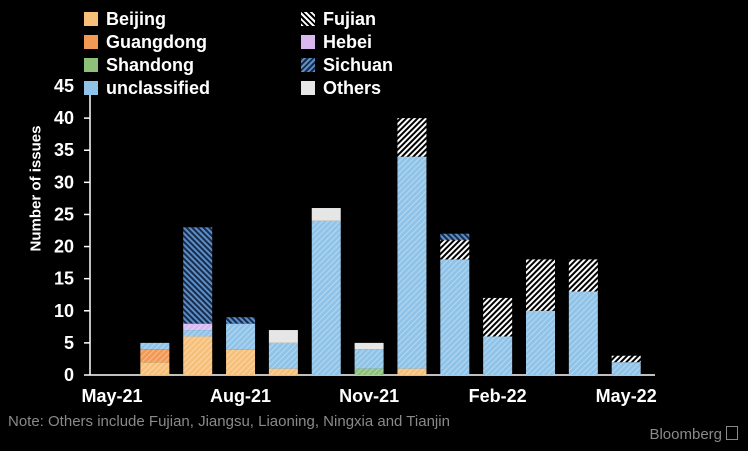 The width and height of the screenshot is (748, 451). What do you see at coordinates (349, 18) in the screenshot?
I see `legend-label: Fujian` at bounding box center [349, 18].